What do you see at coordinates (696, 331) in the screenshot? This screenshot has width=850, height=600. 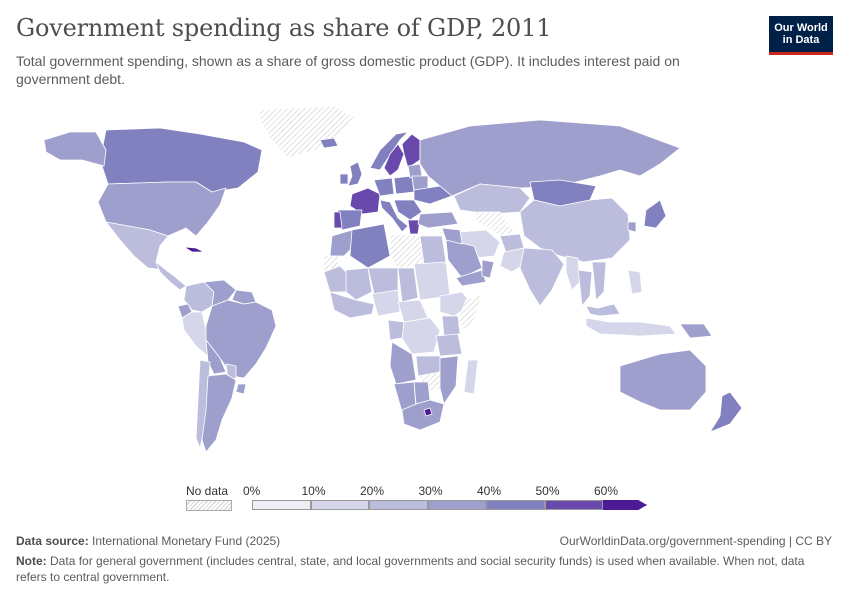 I see `region-papua-new-guinea` at bounding box center [696, 331].